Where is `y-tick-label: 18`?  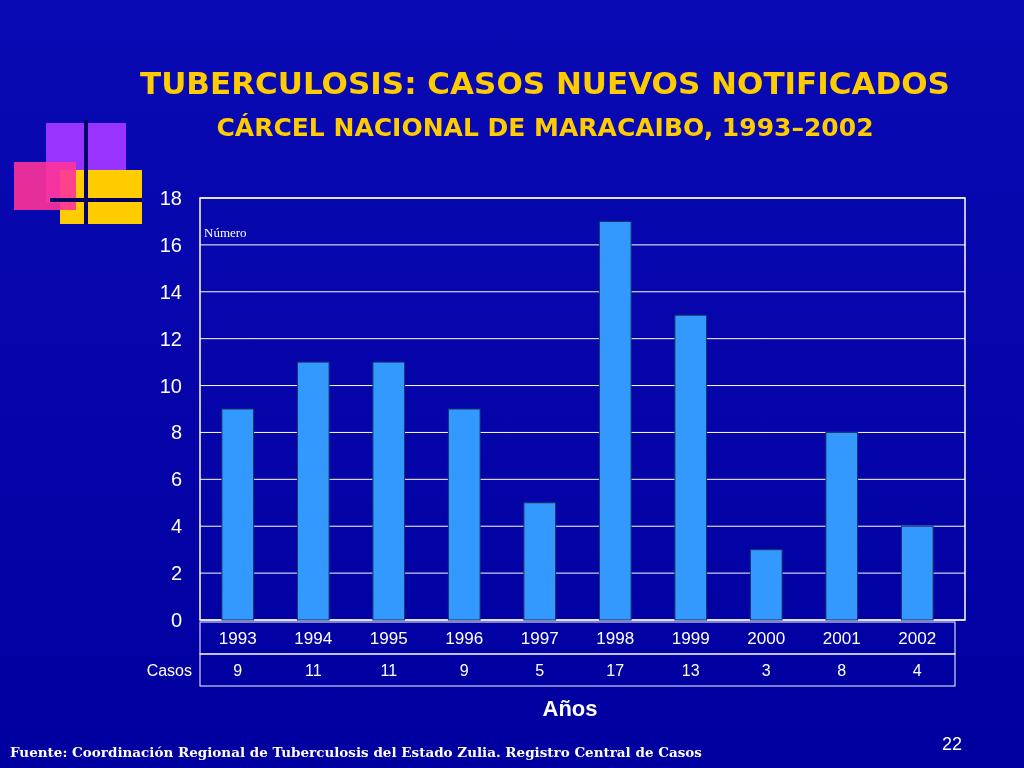 y-tick-label: 18 is located at coordinates (170, 198).